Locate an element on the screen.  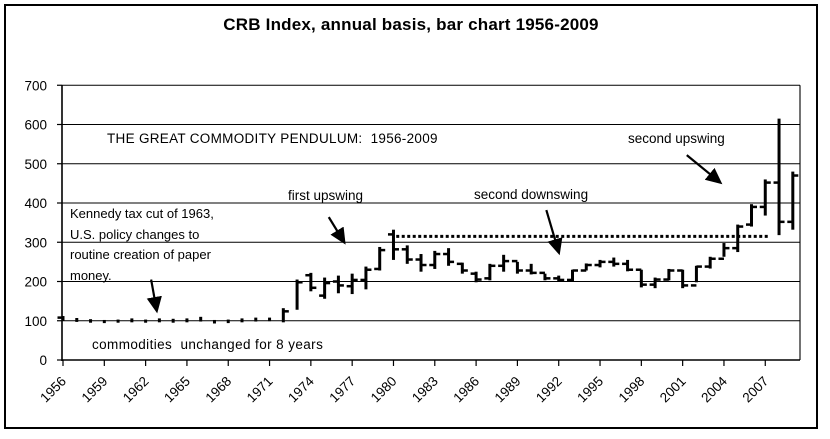
y-axis-label-200: 200 is located at coordinates (35, 282).